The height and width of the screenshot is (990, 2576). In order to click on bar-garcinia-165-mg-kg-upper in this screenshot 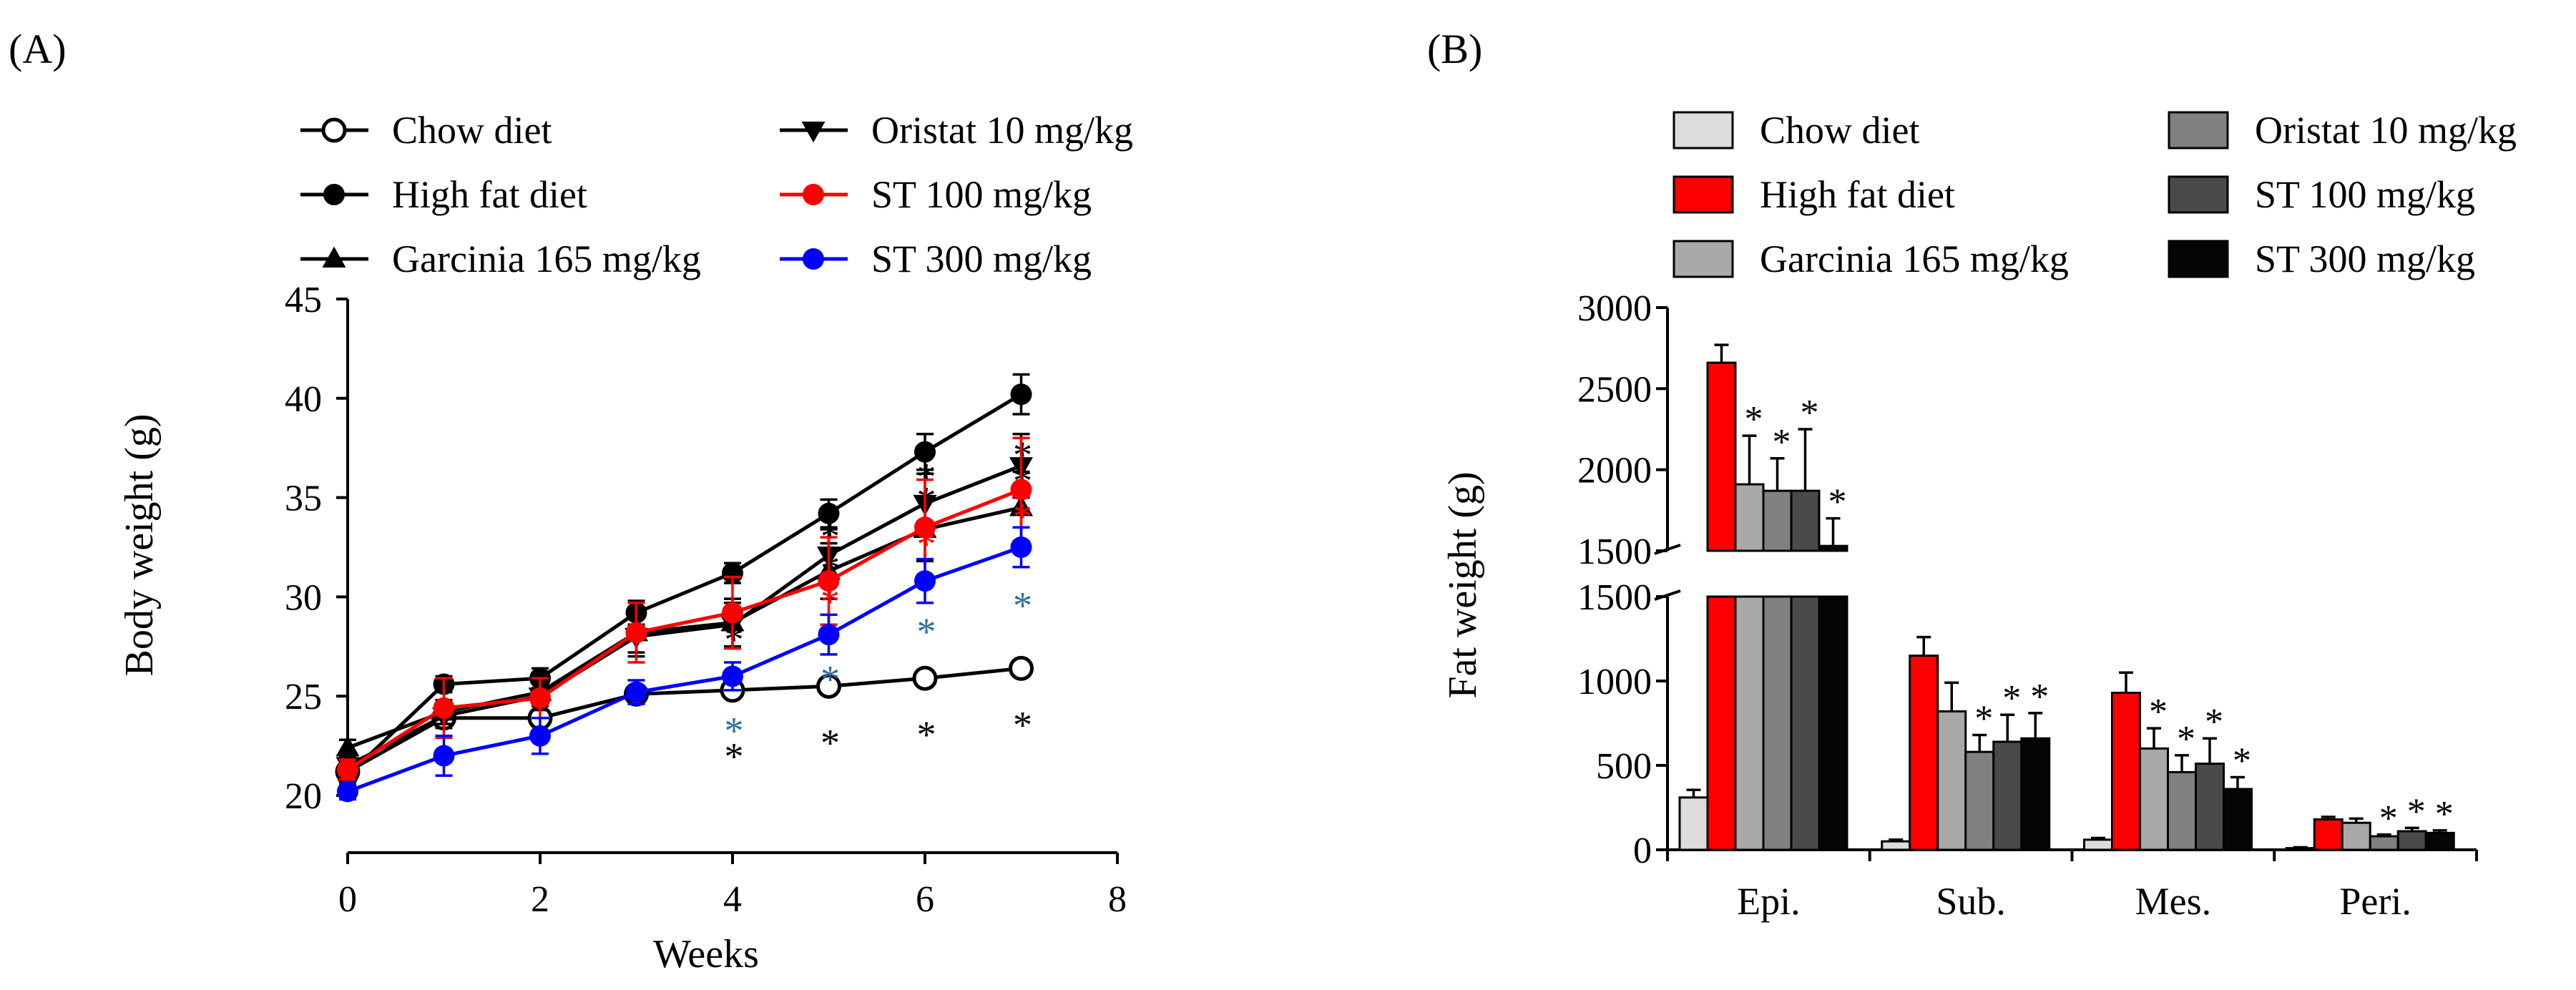, I will do `click(1750, 517)`.